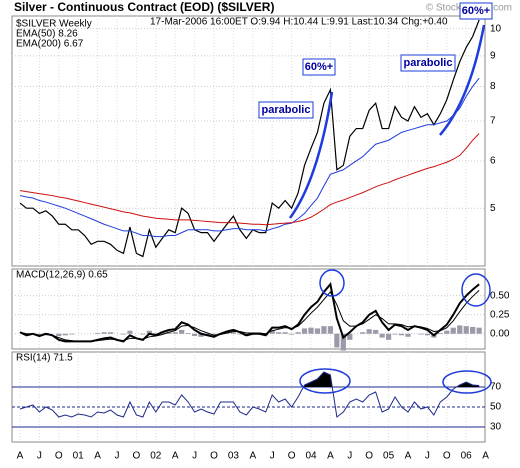 Image resolution: width=520 pixels, height=468 pixels. What do you see at coordinates (496, 28) in the screenshot?
I see `y-tick-label: 10` at bounding box center [496, 28].